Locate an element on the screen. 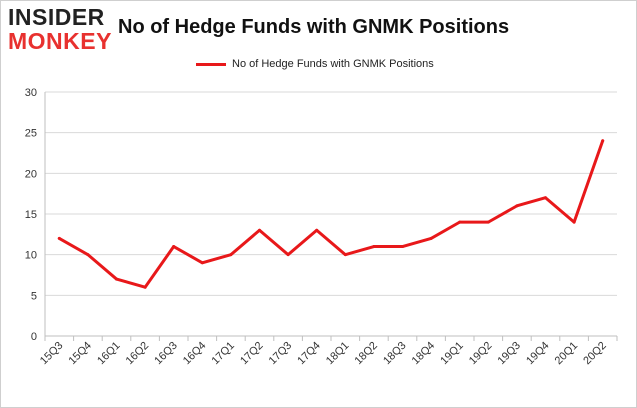 The height and width of the screenshot is (408, 637). logo-text-monkey: MONKEY is located at coordinates (60, 41).